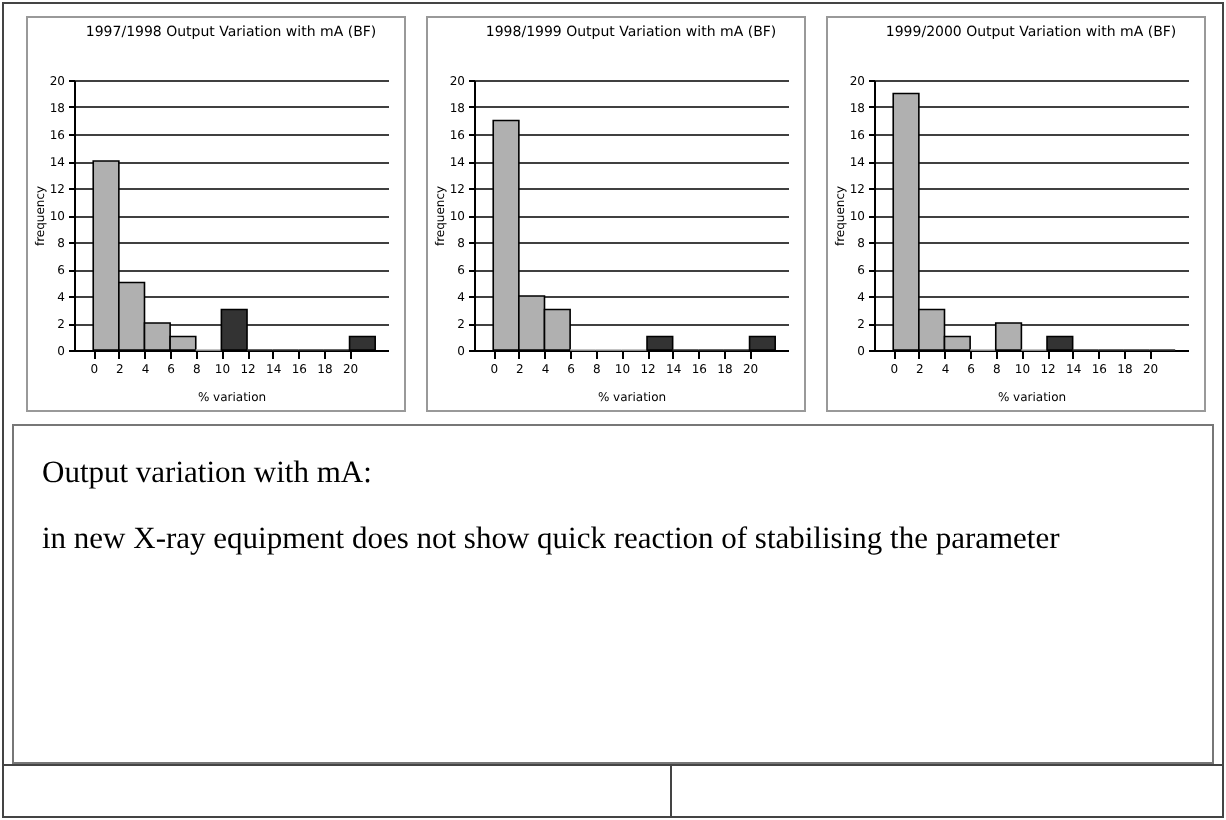  Describe the element at coordinates (208, 473) in the screenshot. I see `text: Output variation with mA:` at that location.